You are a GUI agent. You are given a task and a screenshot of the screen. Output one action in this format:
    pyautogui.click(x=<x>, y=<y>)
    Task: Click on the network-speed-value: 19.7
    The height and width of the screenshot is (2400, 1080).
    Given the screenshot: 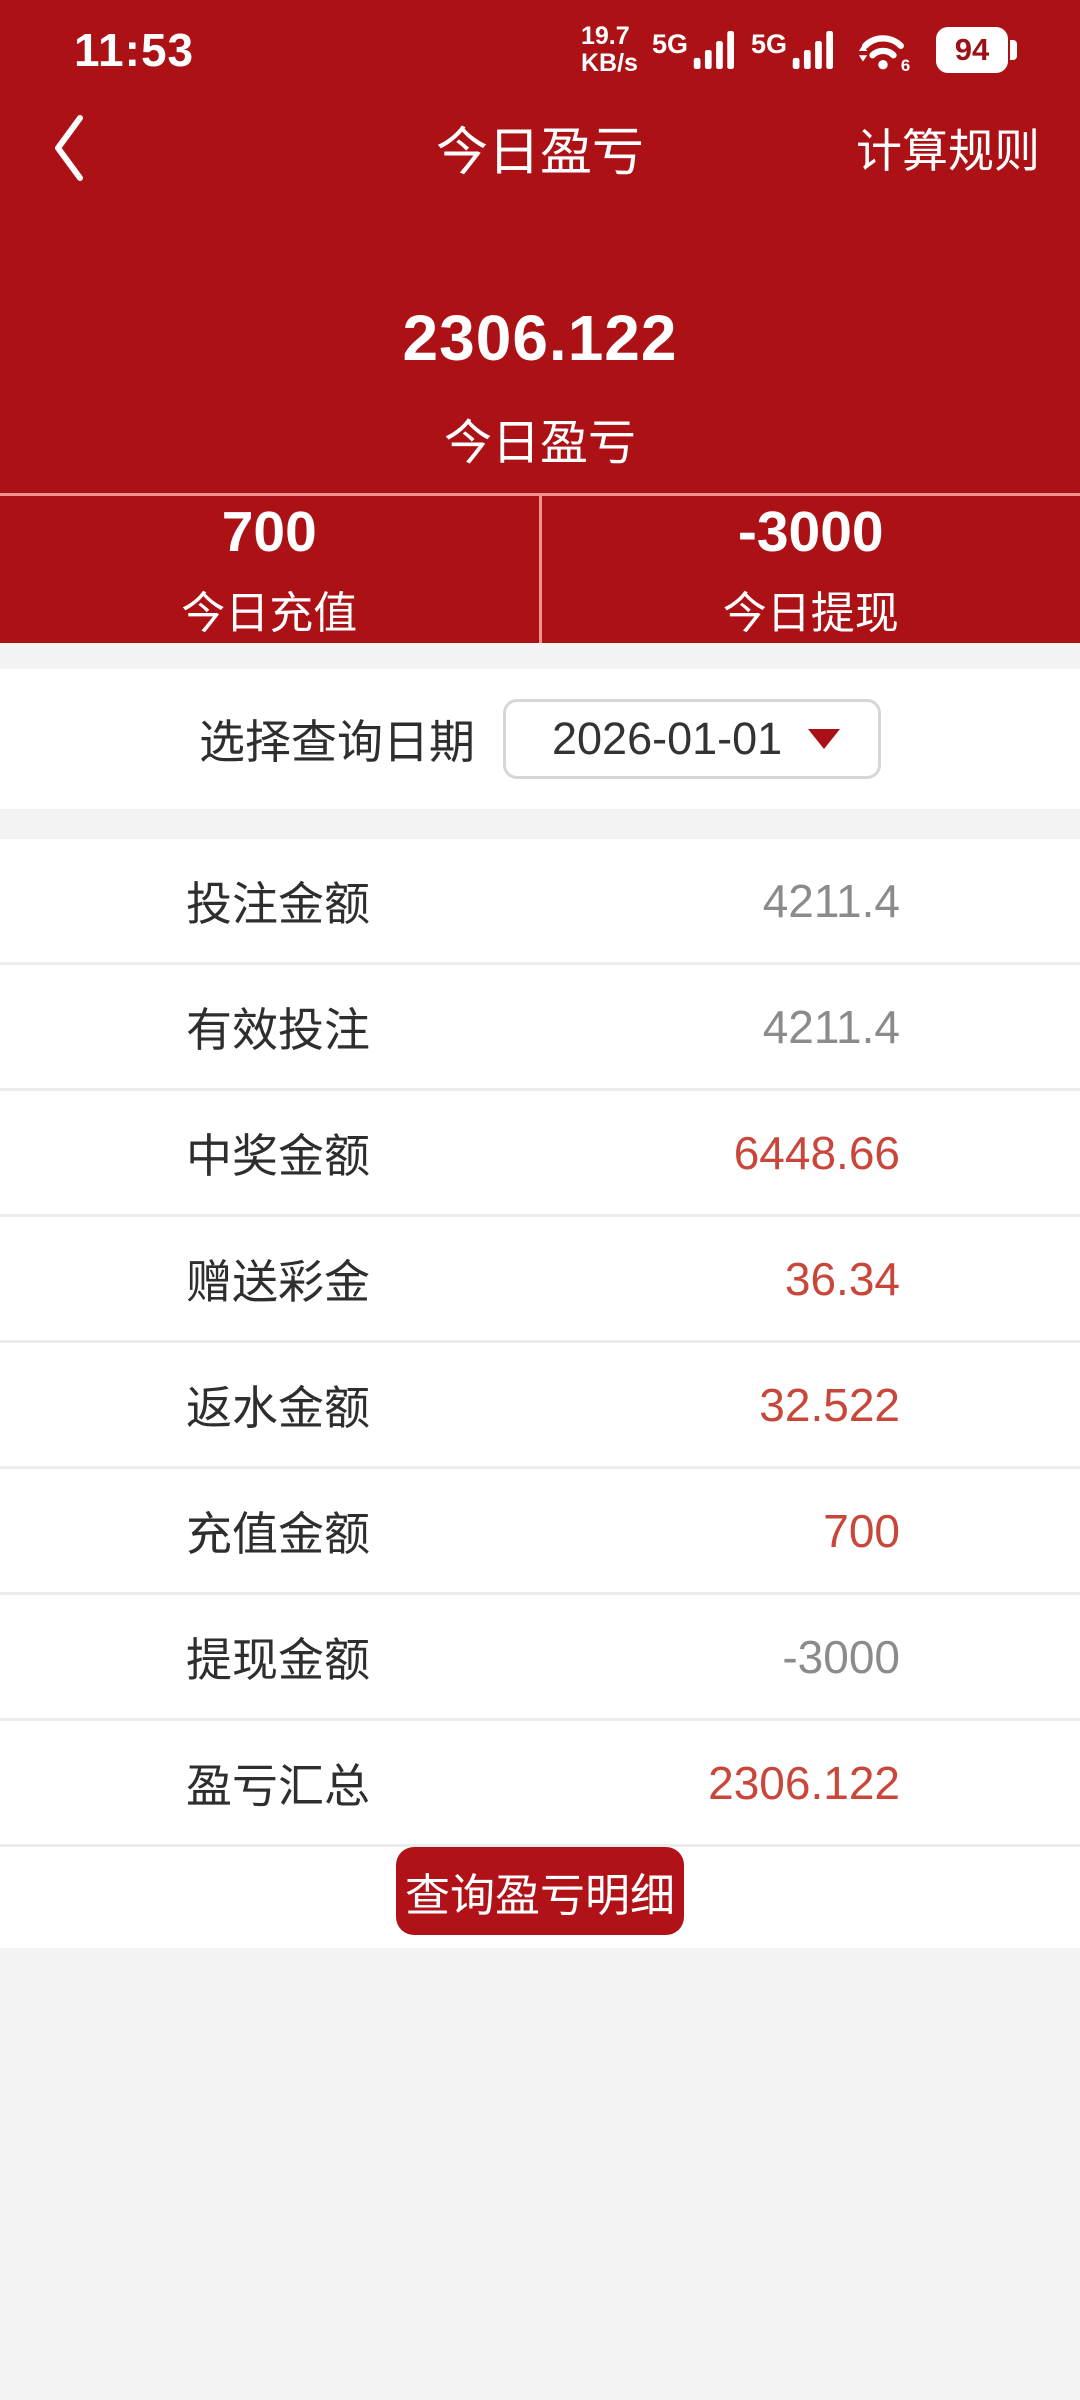 What is the action you would take?
    pyautogui.click(x=605, y=36)
    